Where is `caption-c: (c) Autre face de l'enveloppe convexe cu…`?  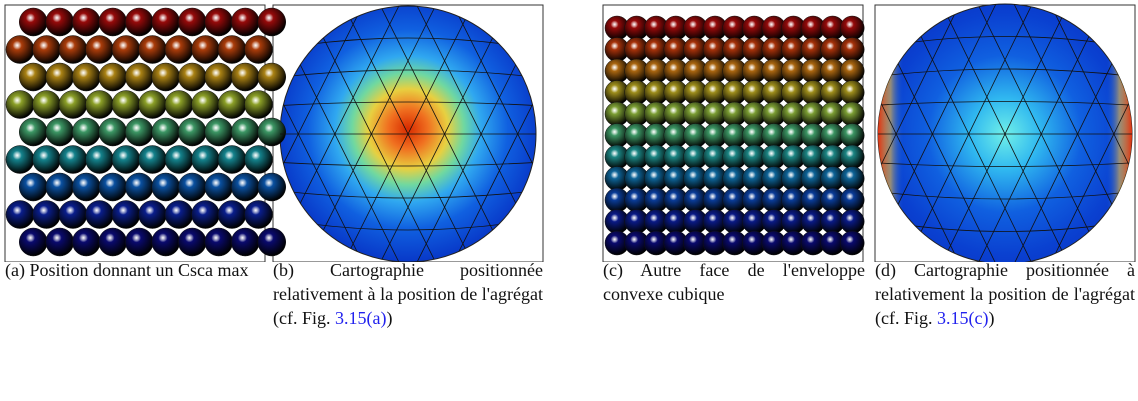
caption-c: (c) Autre face de l'enveloppe convexe cu… is located at coordinates (734, 282).